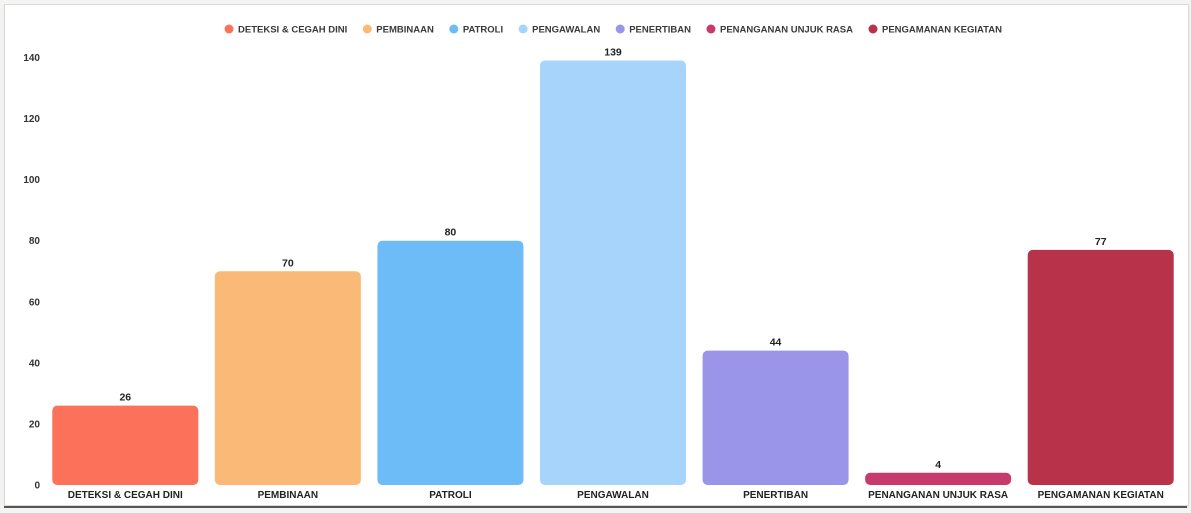 The image size is (1191, 513). Describe the element at coordinates (35, 424) in the screenshot. I see `y-tick-label: 20` at that location.